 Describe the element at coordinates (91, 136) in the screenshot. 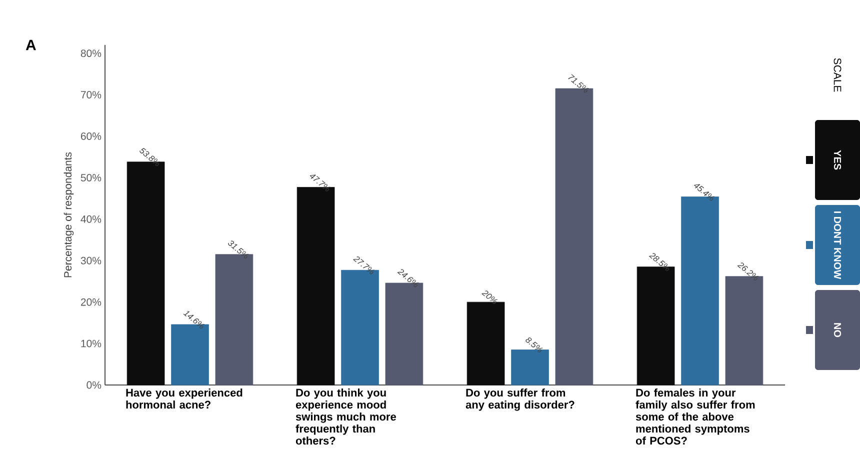

I see `y-tick-label: 60%` at that location.